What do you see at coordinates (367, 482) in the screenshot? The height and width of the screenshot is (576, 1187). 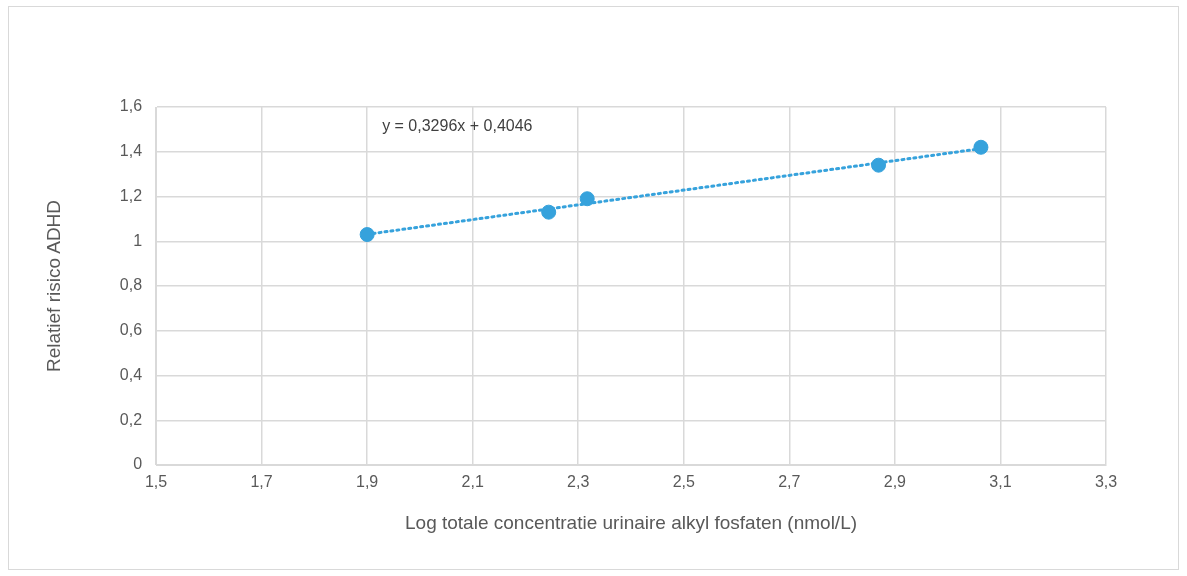 I see `x-tick-label: 1,9` at bounding box center [367, 482].